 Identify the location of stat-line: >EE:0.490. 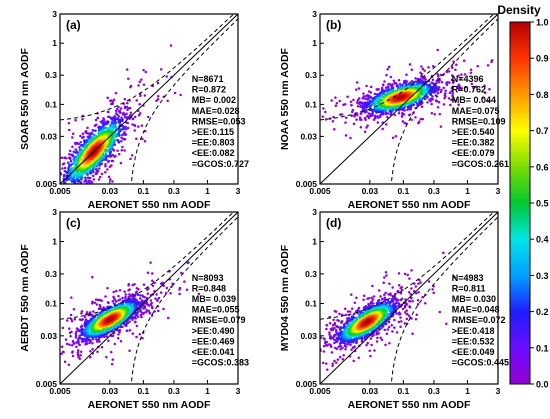
(213, 331).